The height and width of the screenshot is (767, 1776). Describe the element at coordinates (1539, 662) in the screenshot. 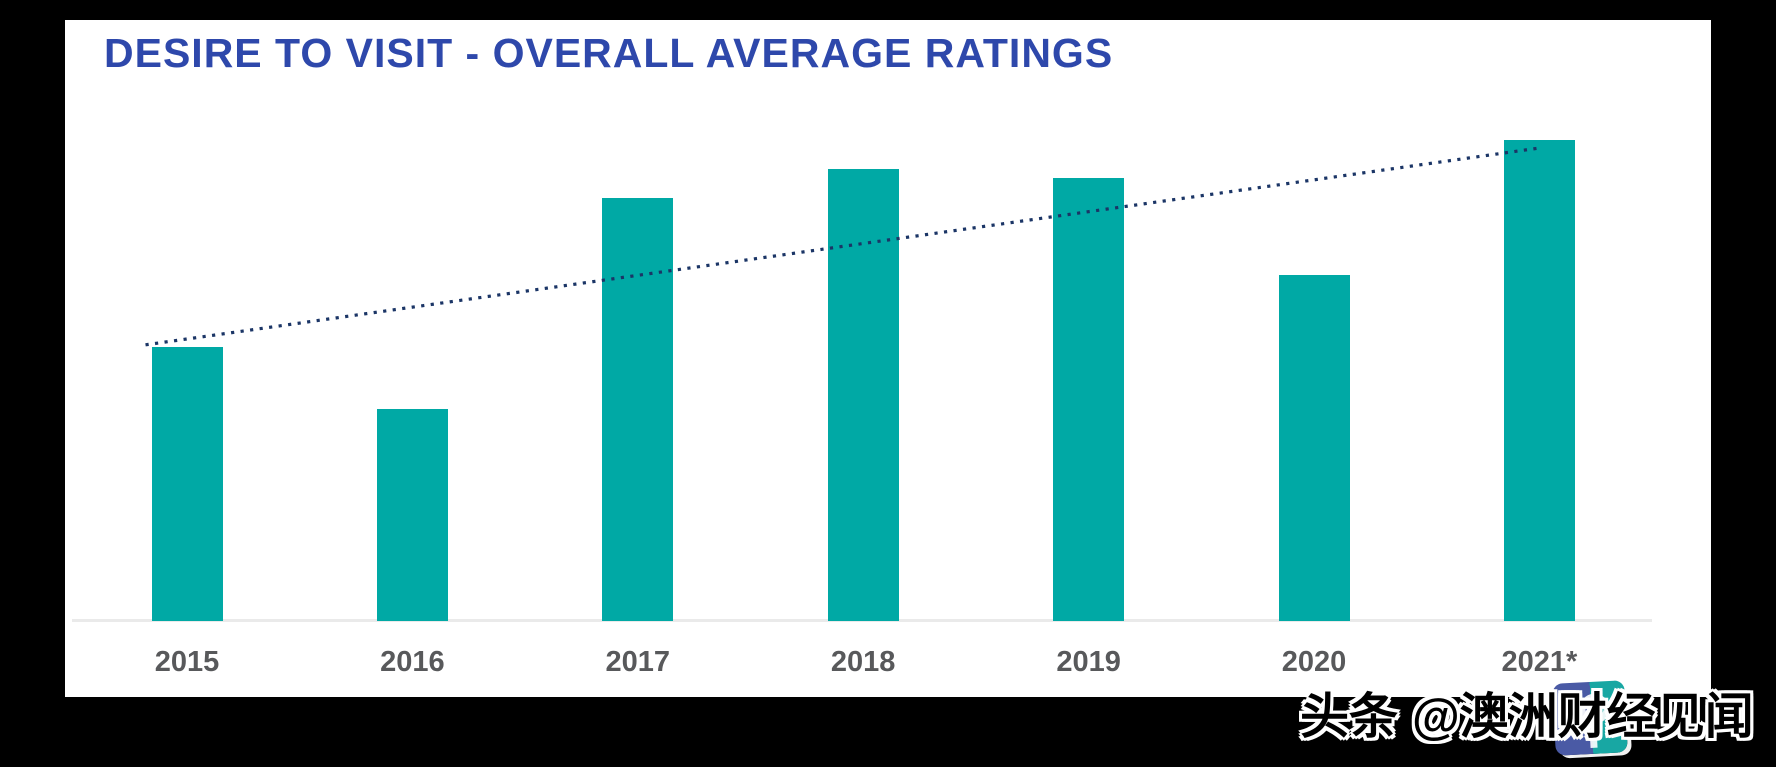

I see `x-axis-label: 2021*` at that location.